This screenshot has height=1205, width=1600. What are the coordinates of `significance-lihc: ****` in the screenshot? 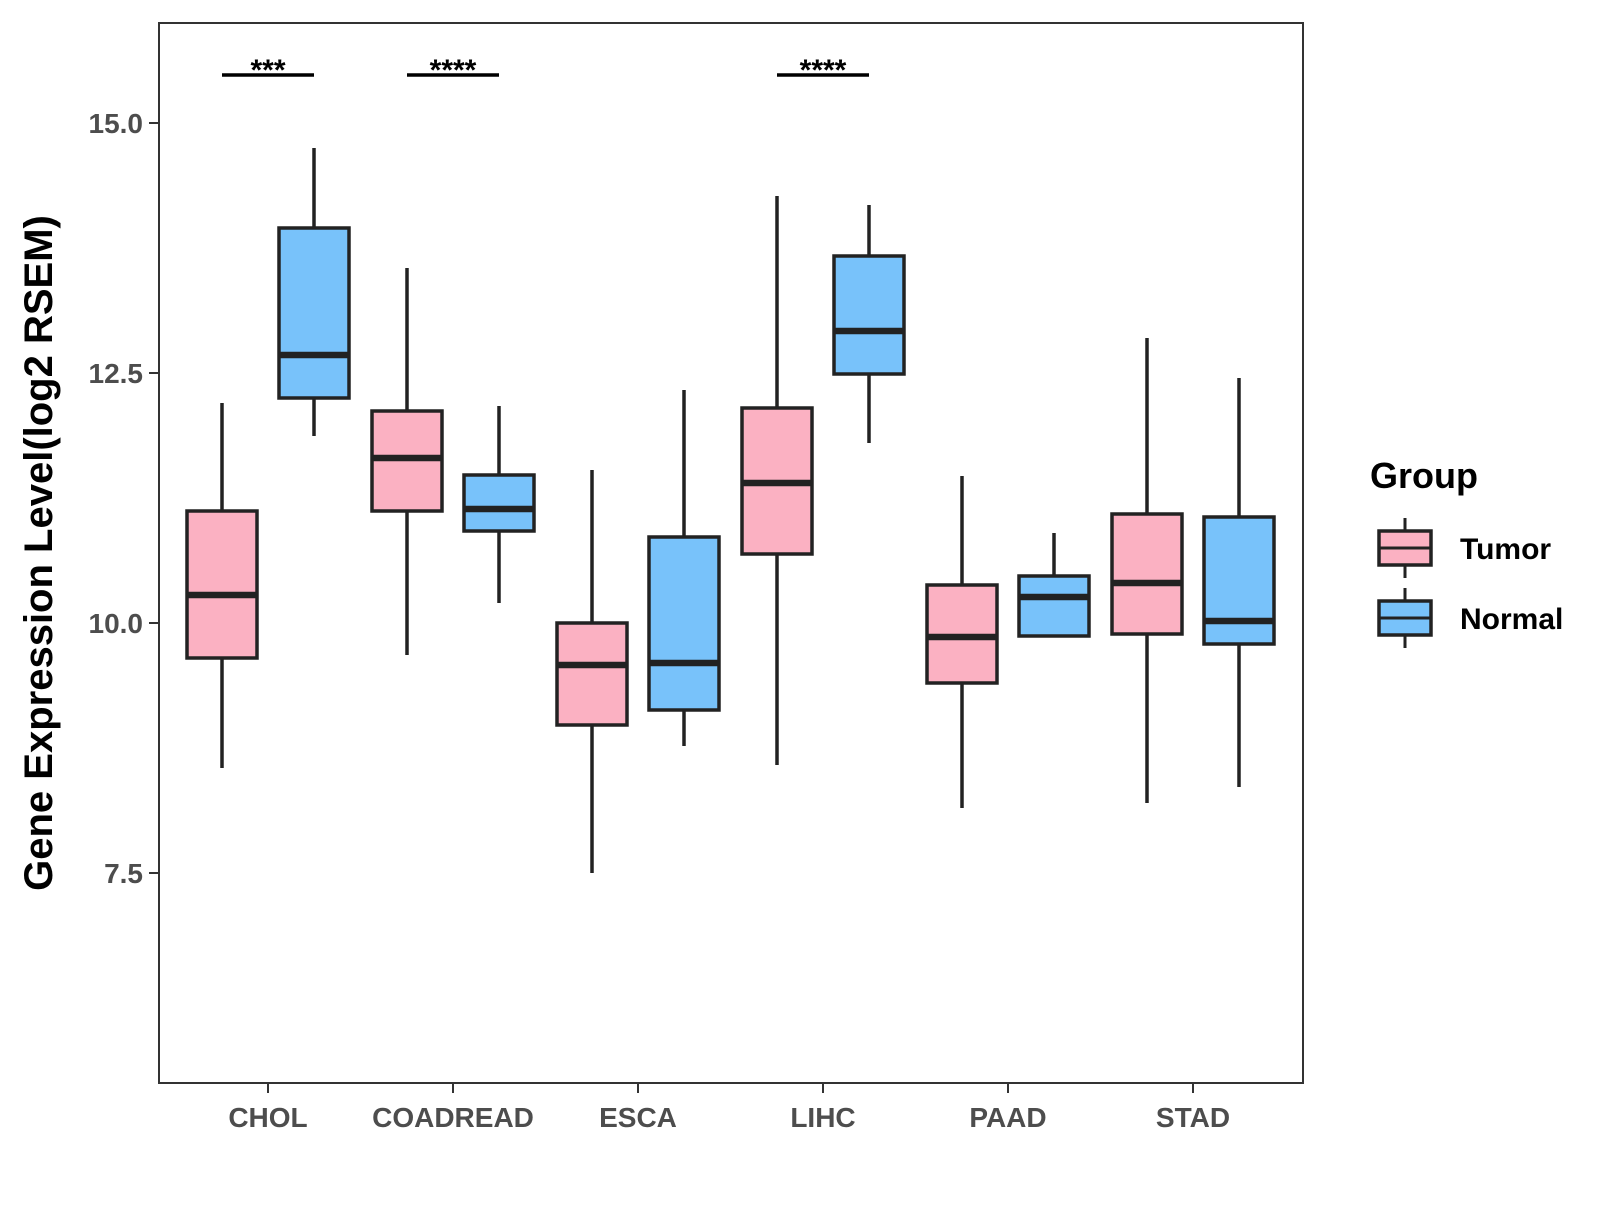 It's located at (823, 70).